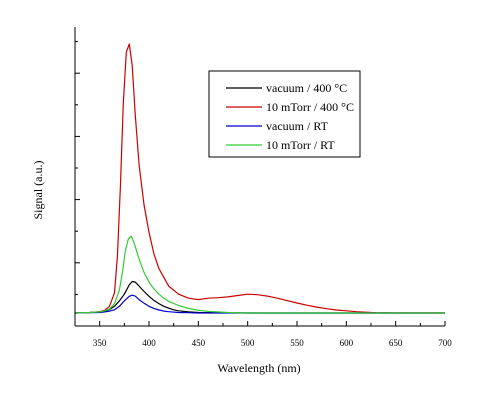 The height and width of the screenshot is (405, 480). I want to click on x-tick-label: 550, so click(297, 343).